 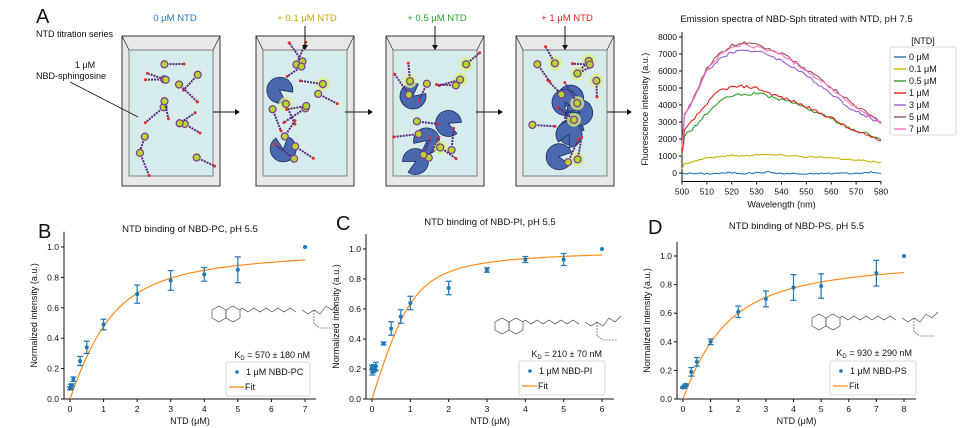 I want to click on legend-label-6: 7 μM, so click(x=919, y=129).